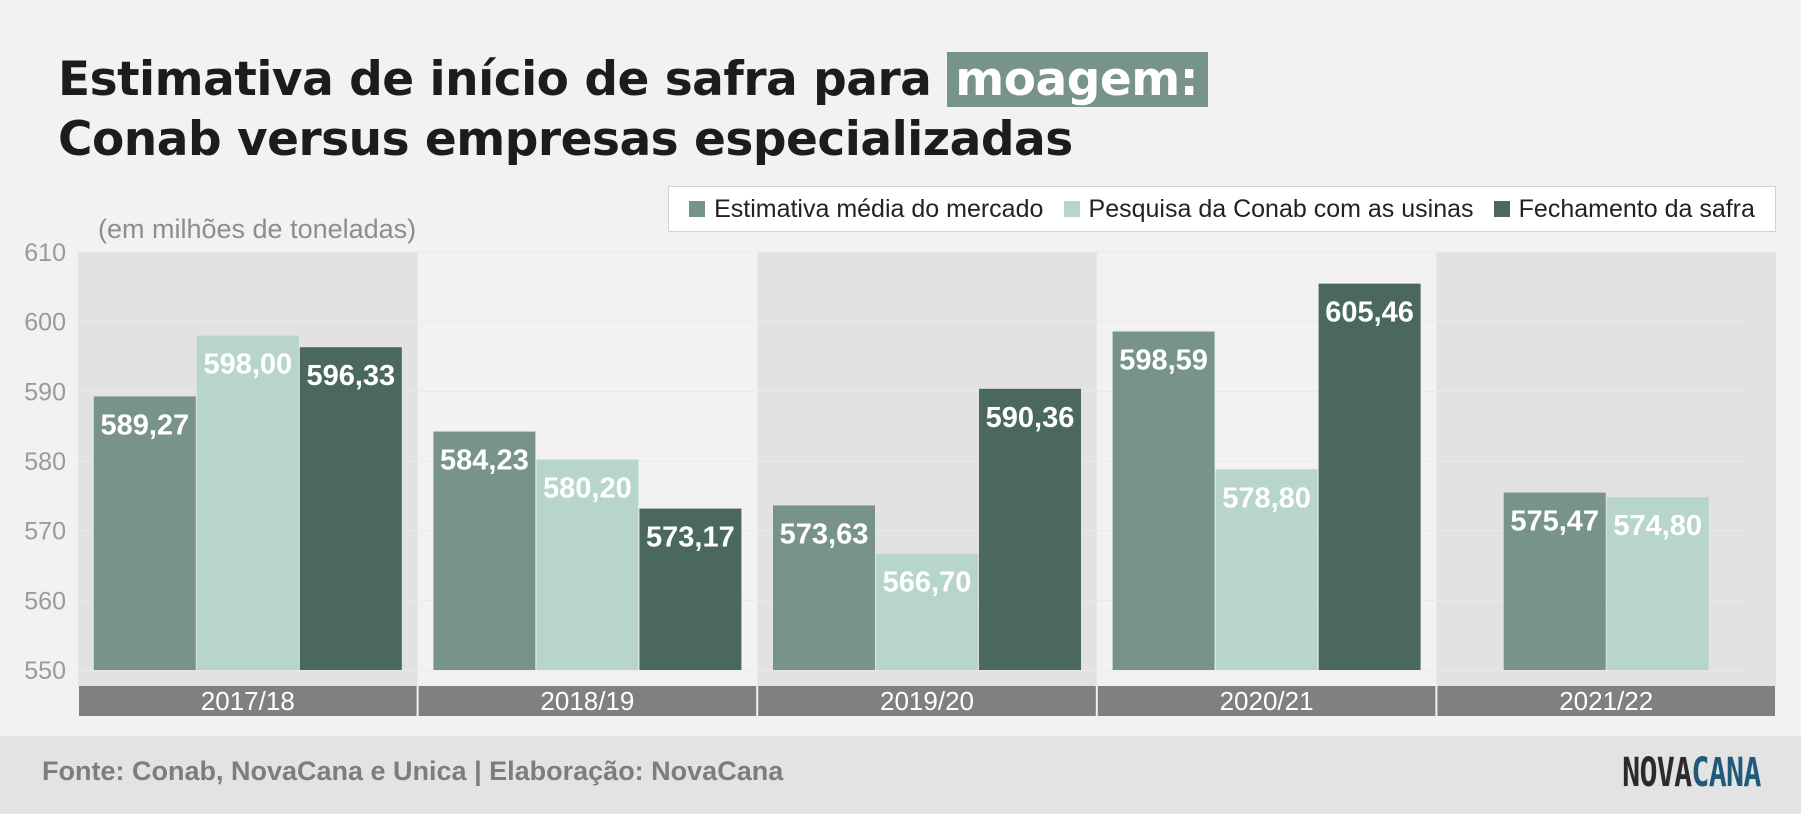 This screenshot has width=1801, height=814. Describe the element at coordinates (45, 392) in the screenshot. I see `y-tick-label: 590` at that location.